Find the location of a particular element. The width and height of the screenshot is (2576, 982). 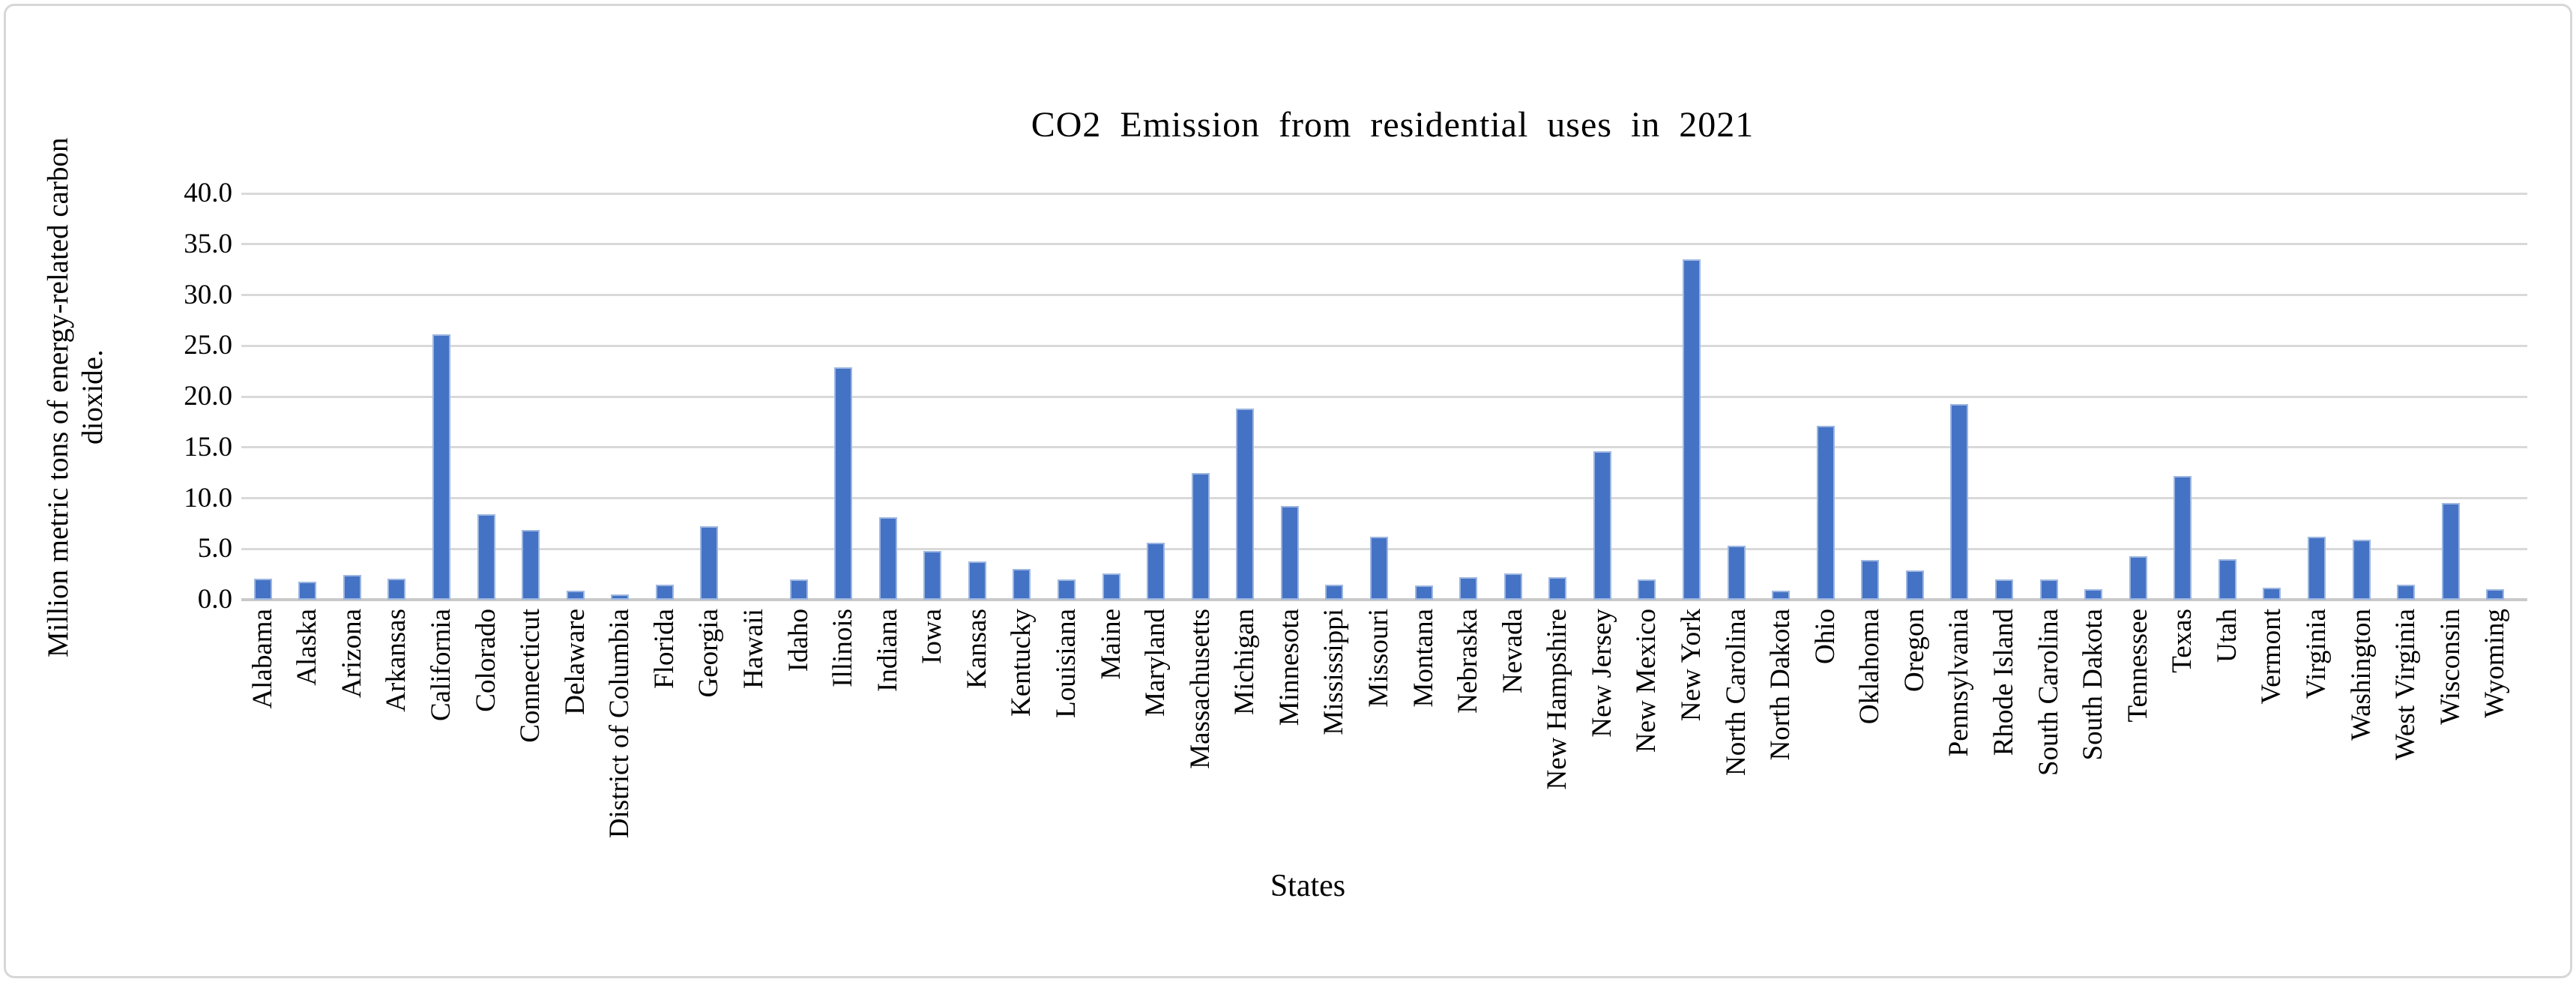

x-tick-label: Utah is located at coordinates (2226, 636).